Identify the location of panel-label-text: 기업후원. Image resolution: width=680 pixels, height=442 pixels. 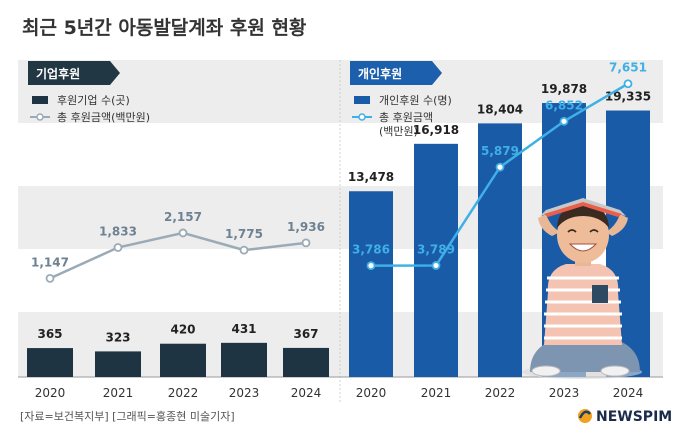
(58, 73).